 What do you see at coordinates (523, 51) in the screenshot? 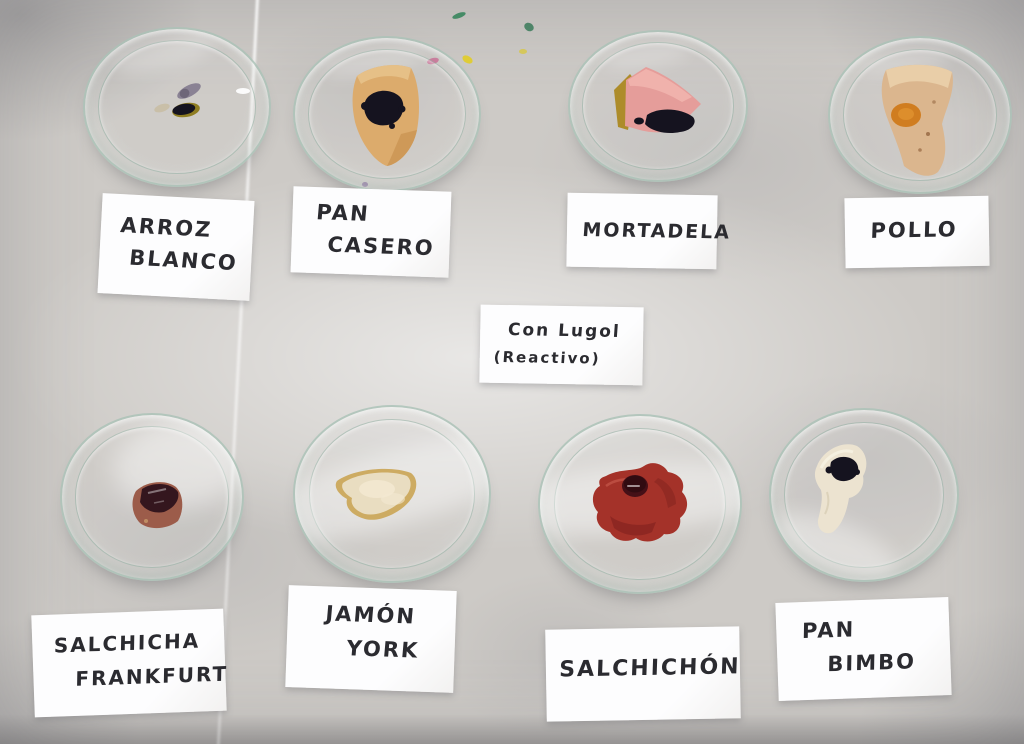
I see `yellow-dye-speck` at bounding box center [523, 51].